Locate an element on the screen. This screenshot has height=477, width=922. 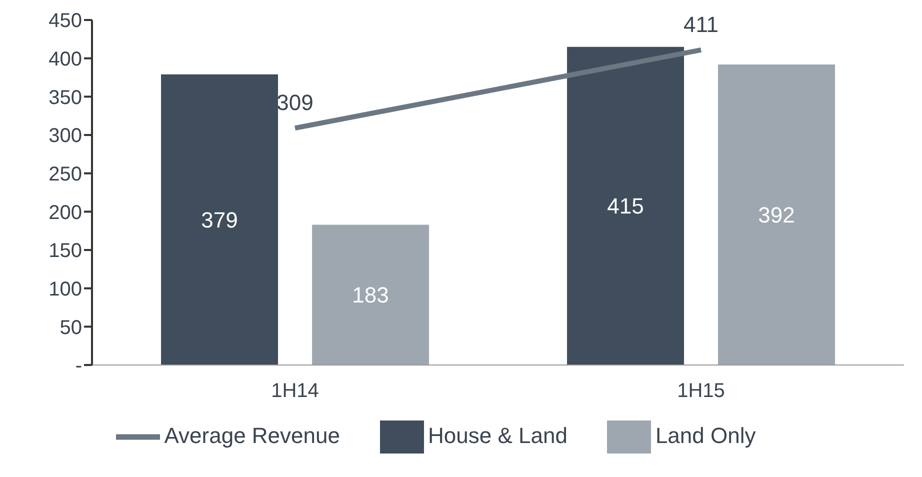
x-tick-label: 1H14 is located at coordinates (295, 391).